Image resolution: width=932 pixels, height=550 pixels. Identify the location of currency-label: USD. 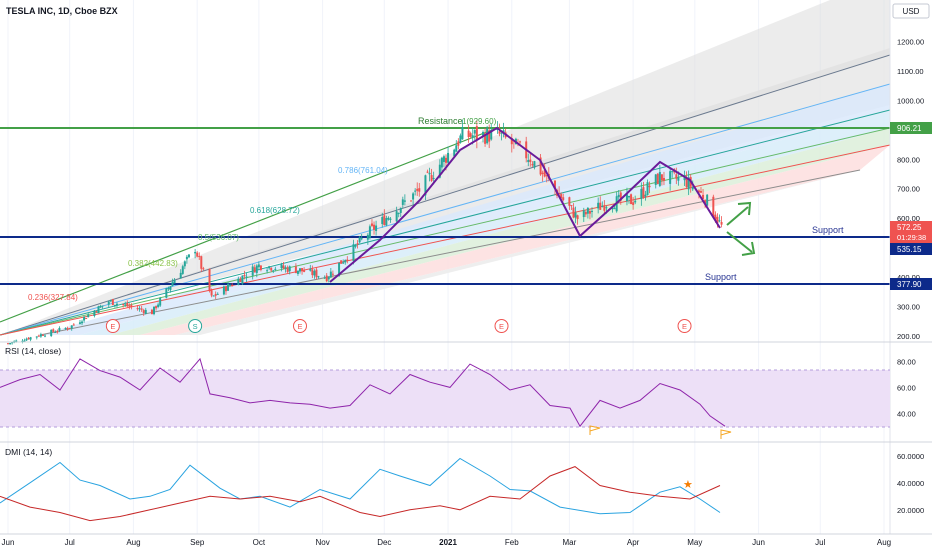
(911, 11).